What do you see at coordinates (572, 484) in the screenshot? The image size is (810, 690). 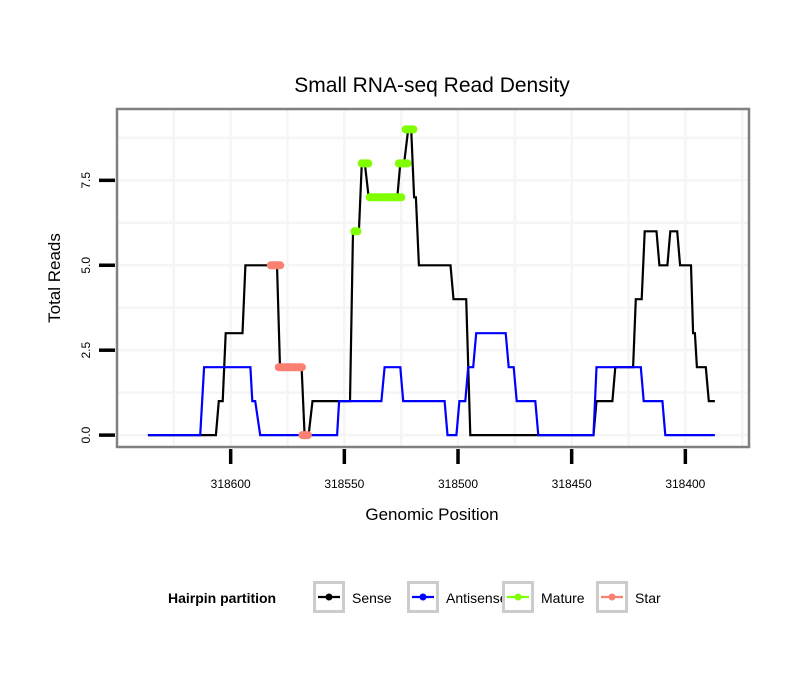 I see `x-tick-label: 318450` at bounding box center [572, 484].